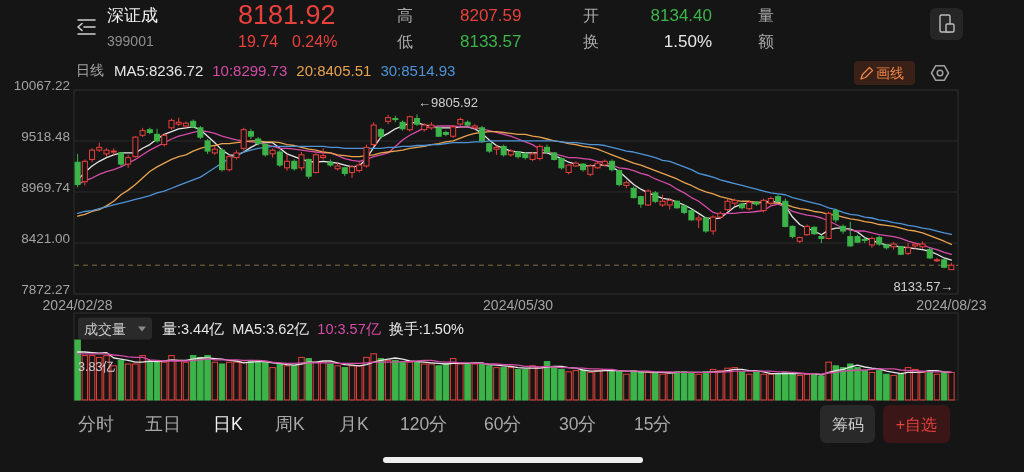 Image resolution: width=1024 pixels, height=472 pixels. Describe the element at coordinates (77, 305) in the screenshot. I see `xtick: 2024/02/28` at that location.